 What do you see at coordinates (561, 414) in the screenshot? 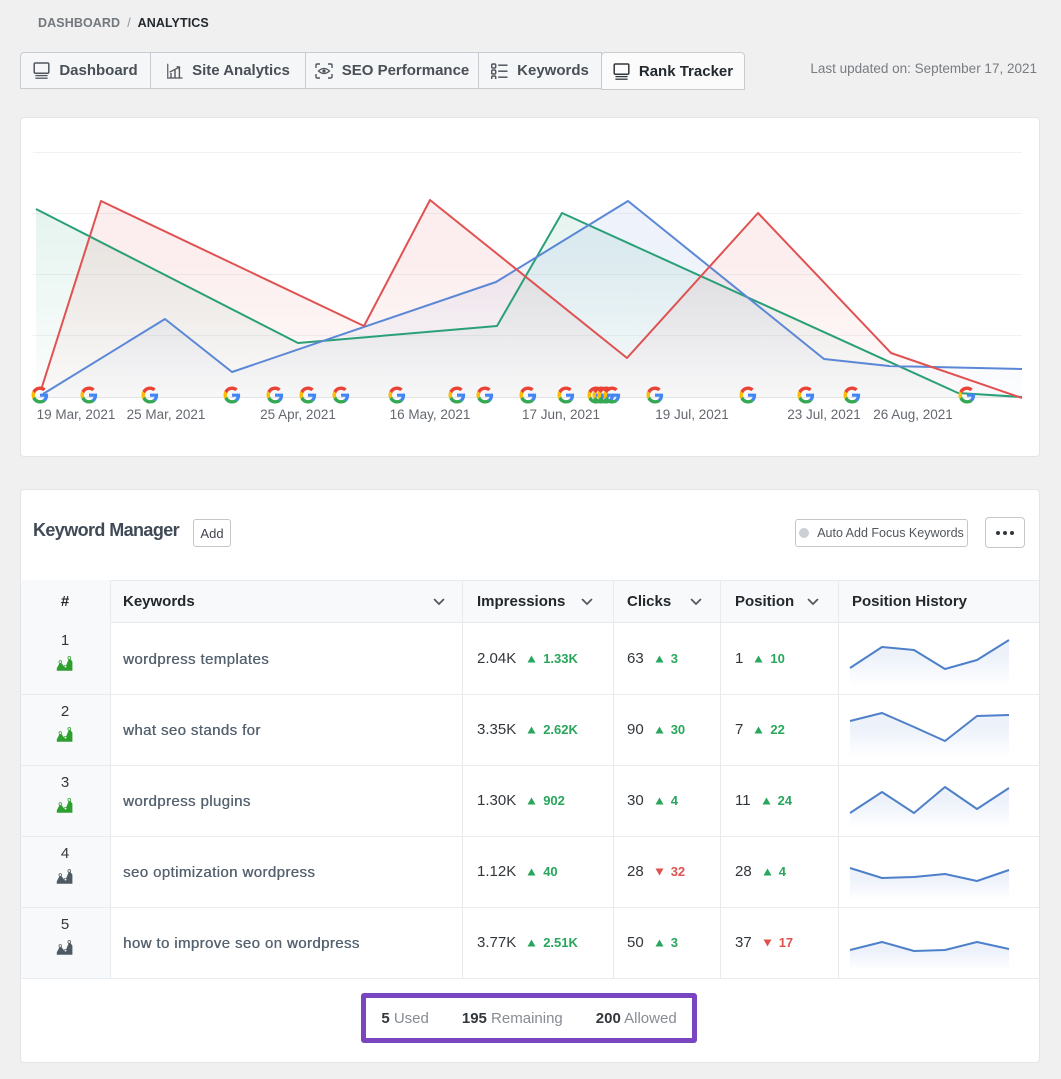
I see `svg-text: 17 Jun, 2021` at bounding box center [561, 414].